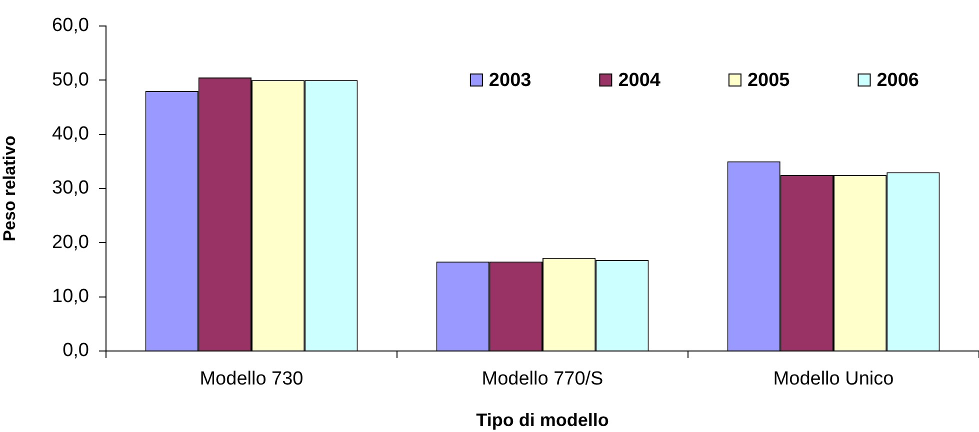 The width and height of the screenshot is (979, 432). Describe the element at coordinates (833, 379) in the screenshot. I see `x-tick-label: Modello Unico` at that location.